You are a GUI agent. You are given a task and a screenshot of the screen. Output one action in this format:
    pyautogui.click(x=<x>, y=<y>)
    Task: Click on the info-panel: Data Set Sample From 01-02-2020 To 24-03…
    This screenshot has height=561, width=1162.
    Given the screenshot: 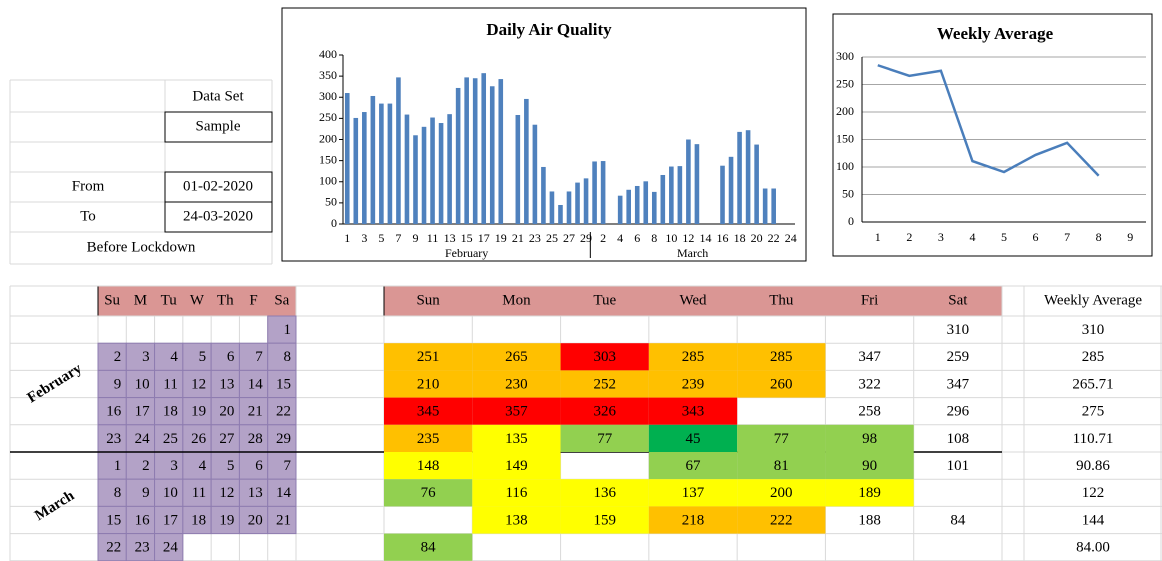 What is the action you would take?
    pyautogui.click(x=141, y=172)
    